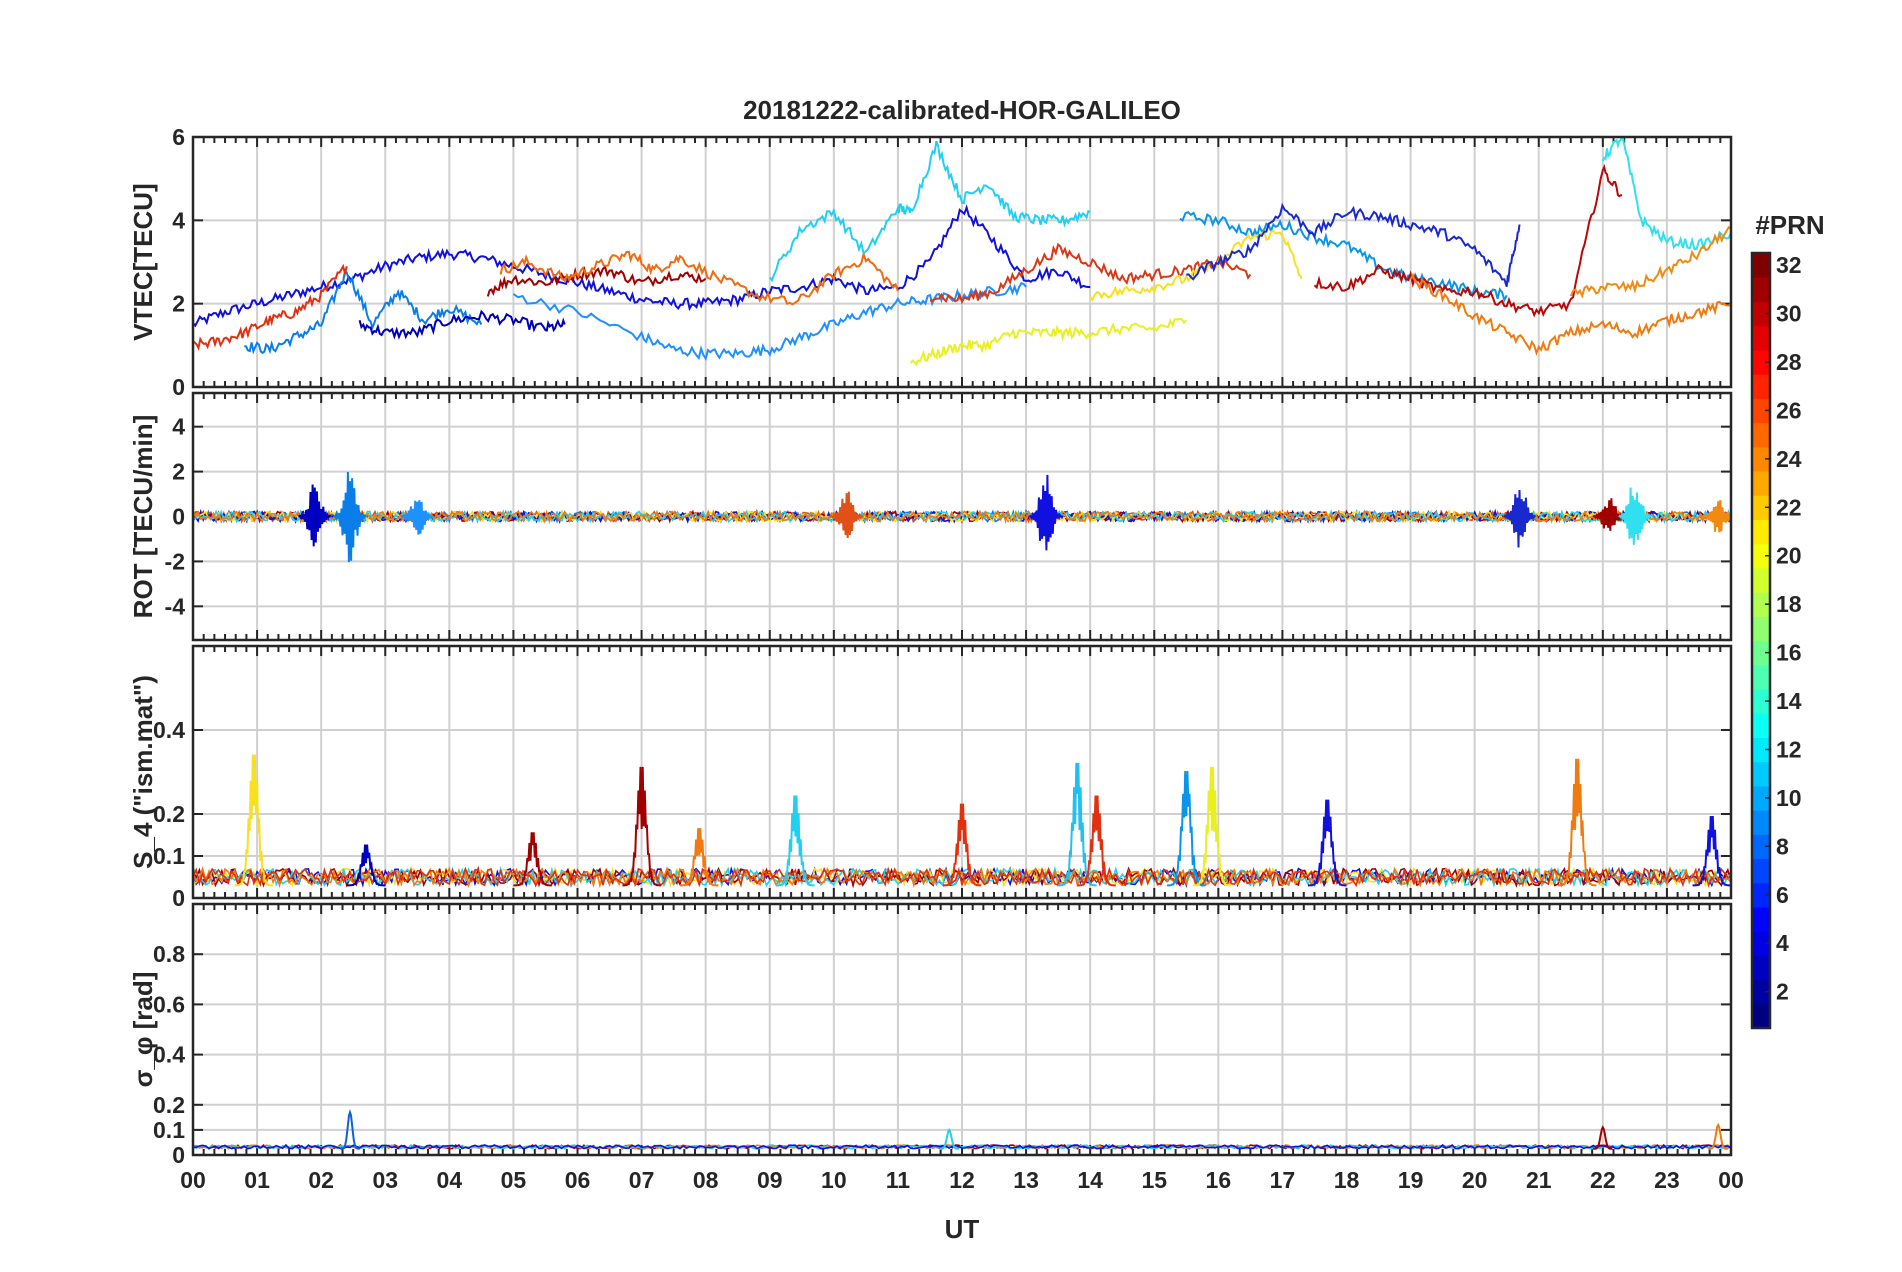  I want to click on y-axis-label: S_4 ("ism.mat"), so click(143, 772).